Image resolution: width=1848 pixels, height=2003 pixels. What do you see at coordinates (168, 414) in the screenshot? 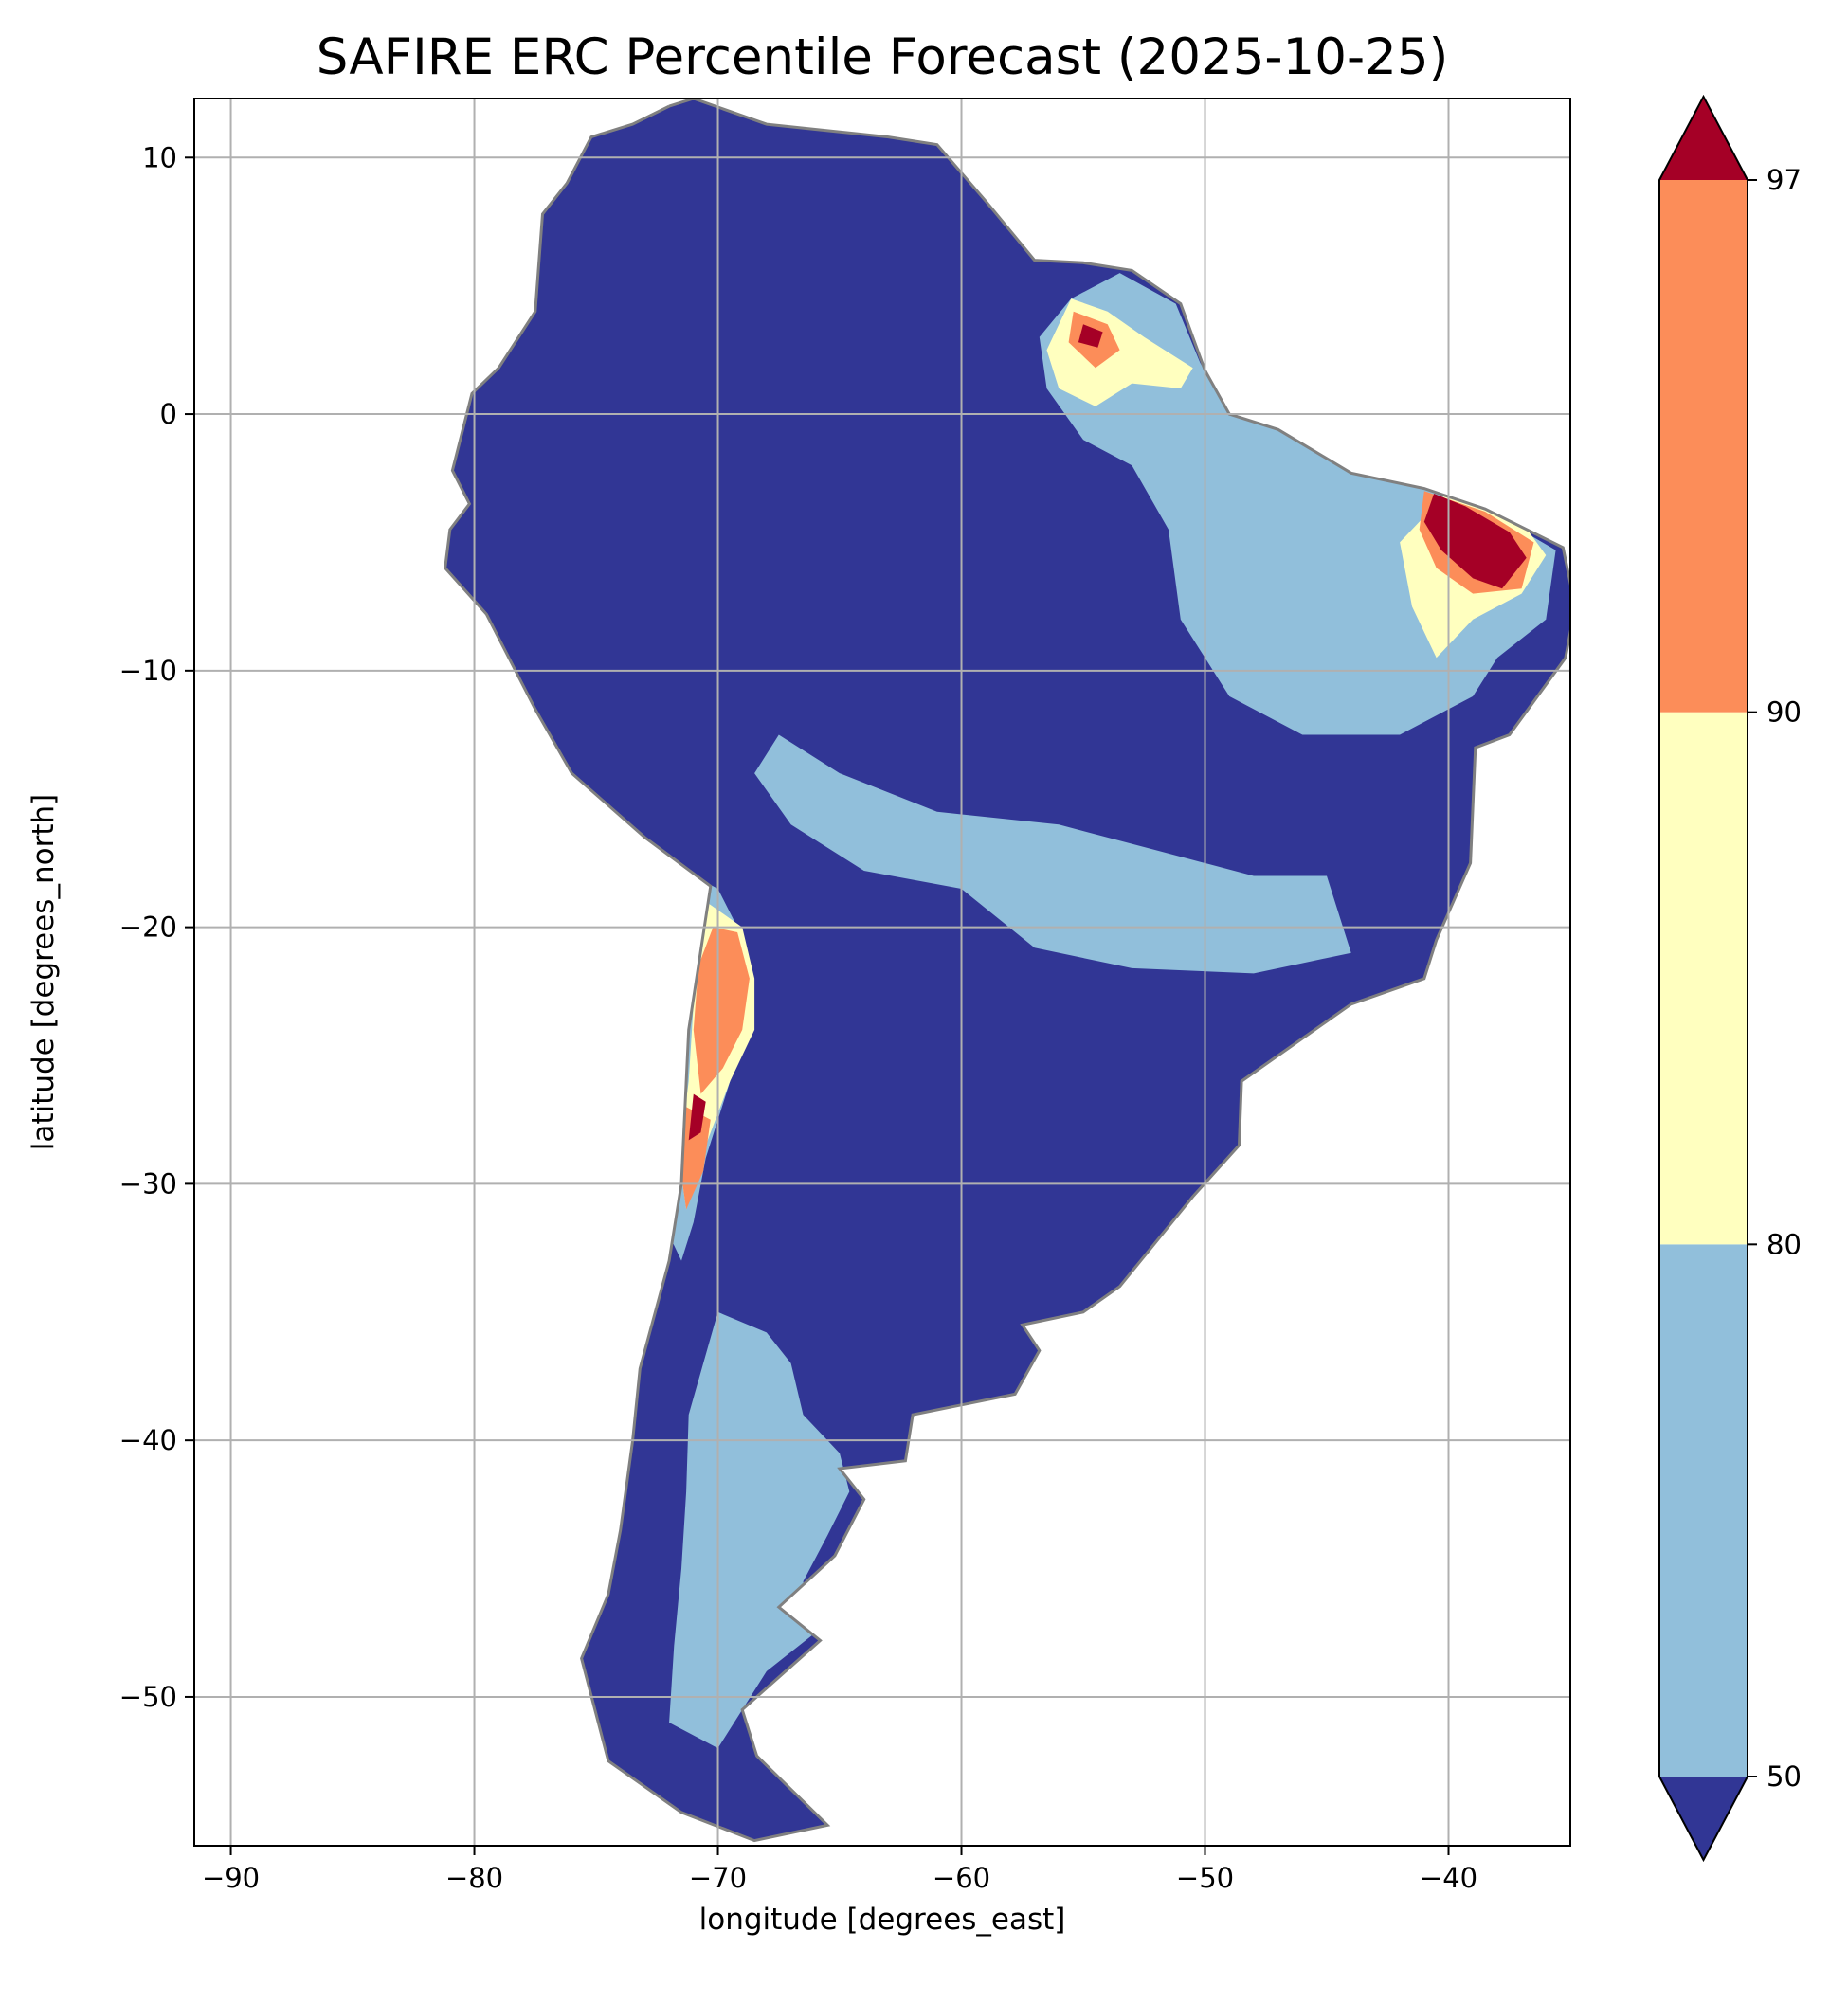
I see `y-tick-label: 0` at bounding box center [168, 414].